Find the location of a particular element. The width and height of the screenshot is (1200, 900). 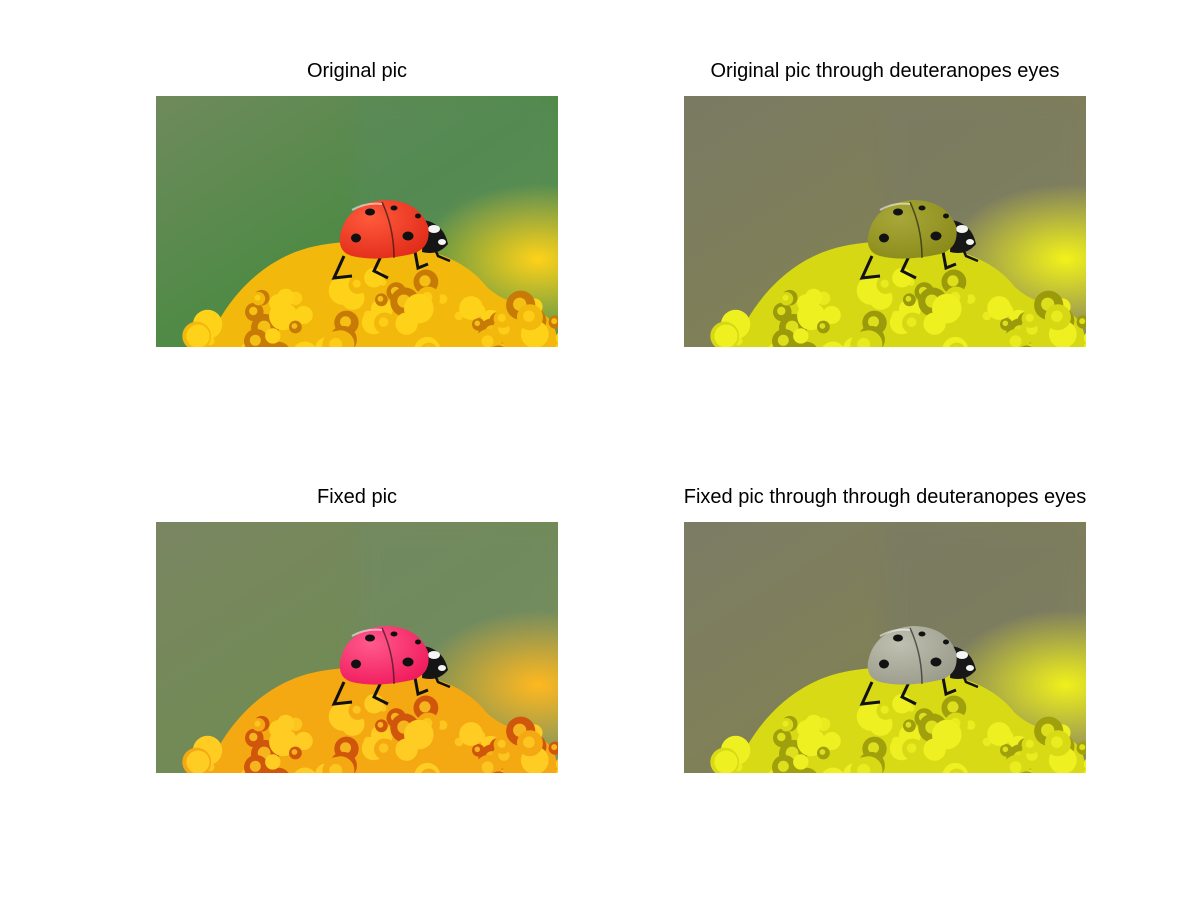

panel-title: Original pic is located at coordinates (357, 71).